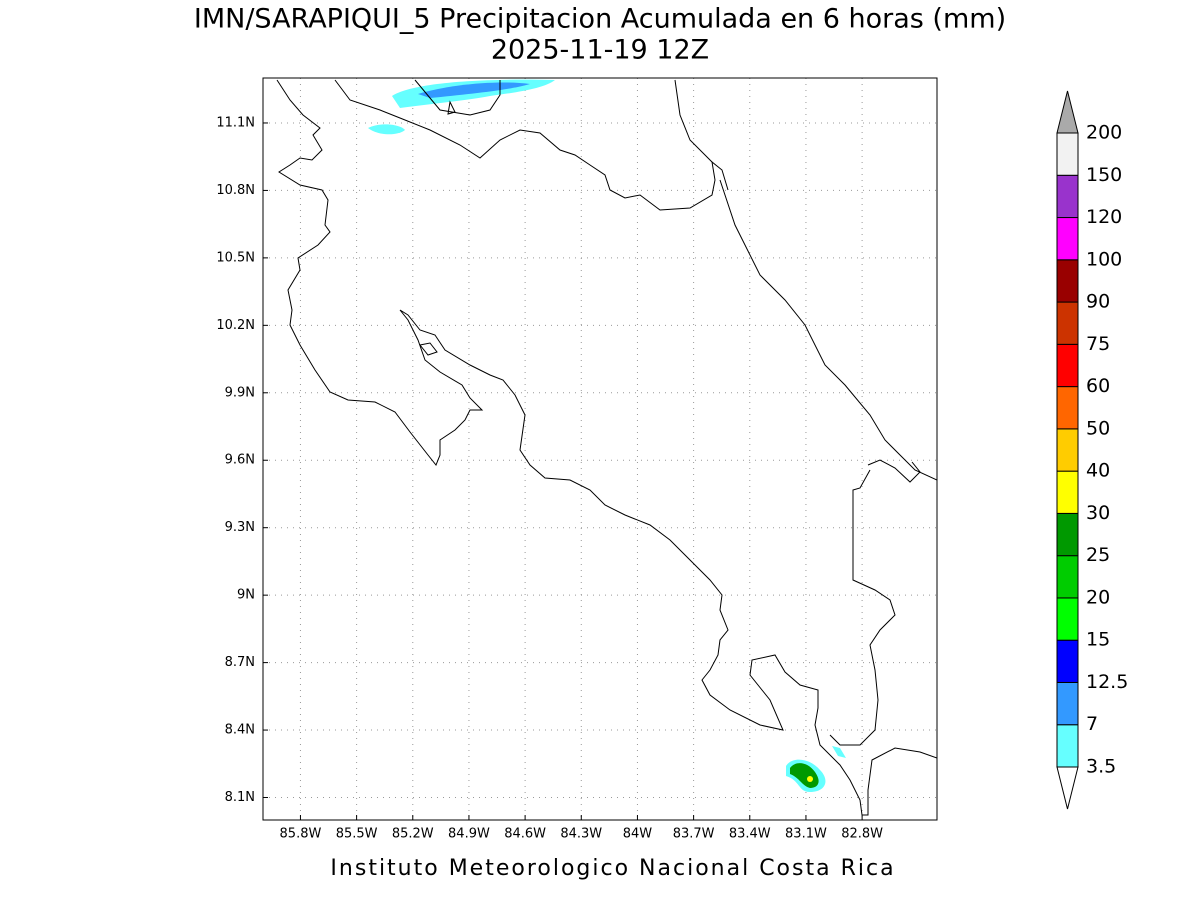  What do you see at coordinates (240, 460) in the screenshot?
I see `y-tick-label: 9.6N` at bounding box center [240, 460].